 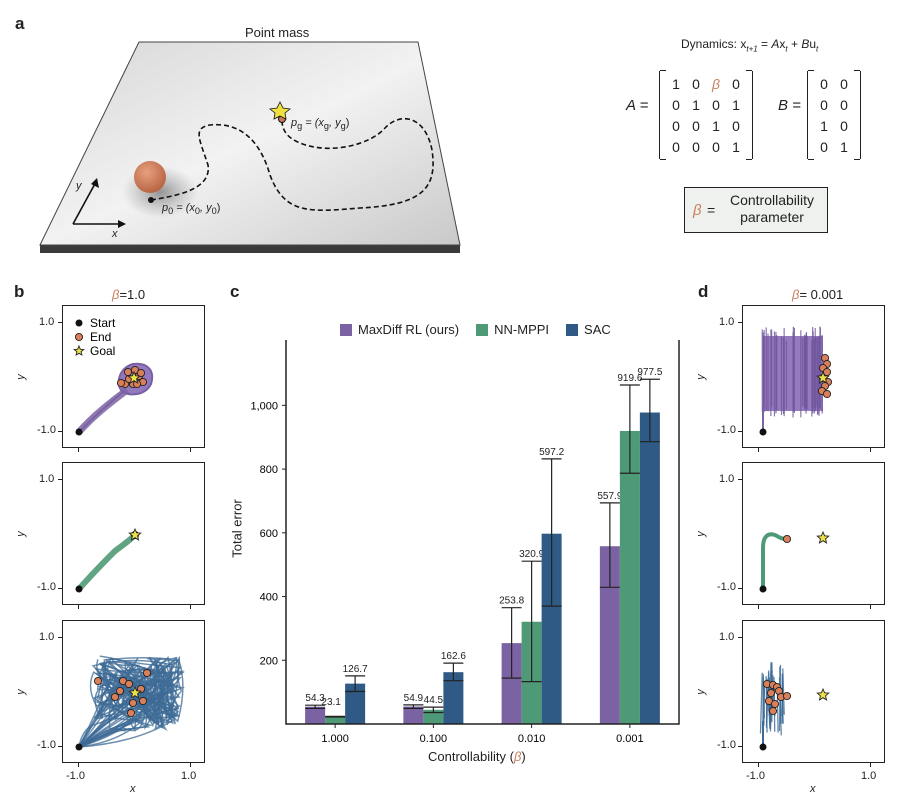 What do you see at coordinates (531, 554) in the screenshot?
I see `data-label: 320.9` at bounding box center [531, 554].